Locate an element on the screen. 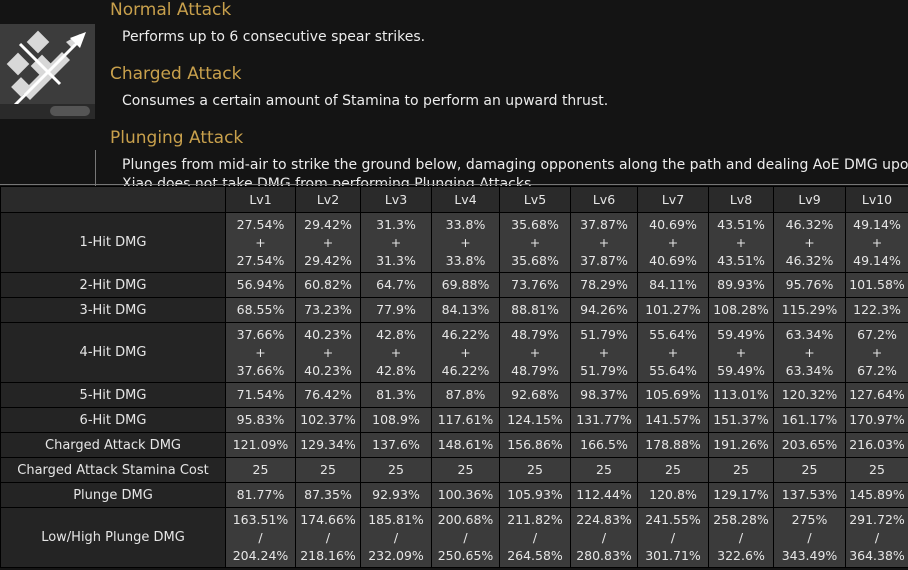 The height and width of the screenshot is (570, 908). value-line: 113.01% is located at coordinates (741, 394).